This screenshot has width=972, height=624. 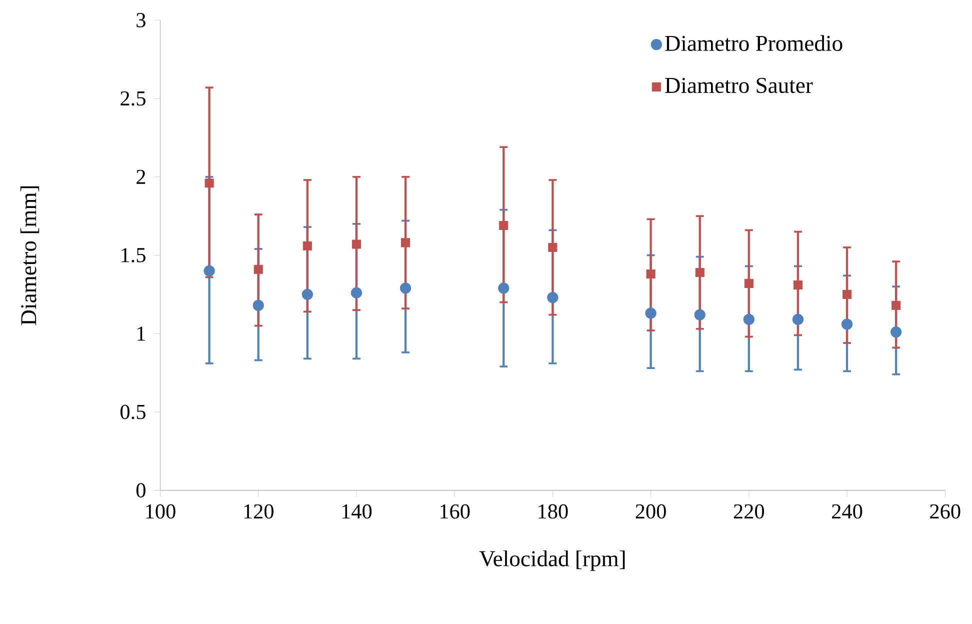 What do you see at coordinates (133, 98) in the screenshot?
I see `y-tick-label: 2.5` at bounding box center [133, 98].